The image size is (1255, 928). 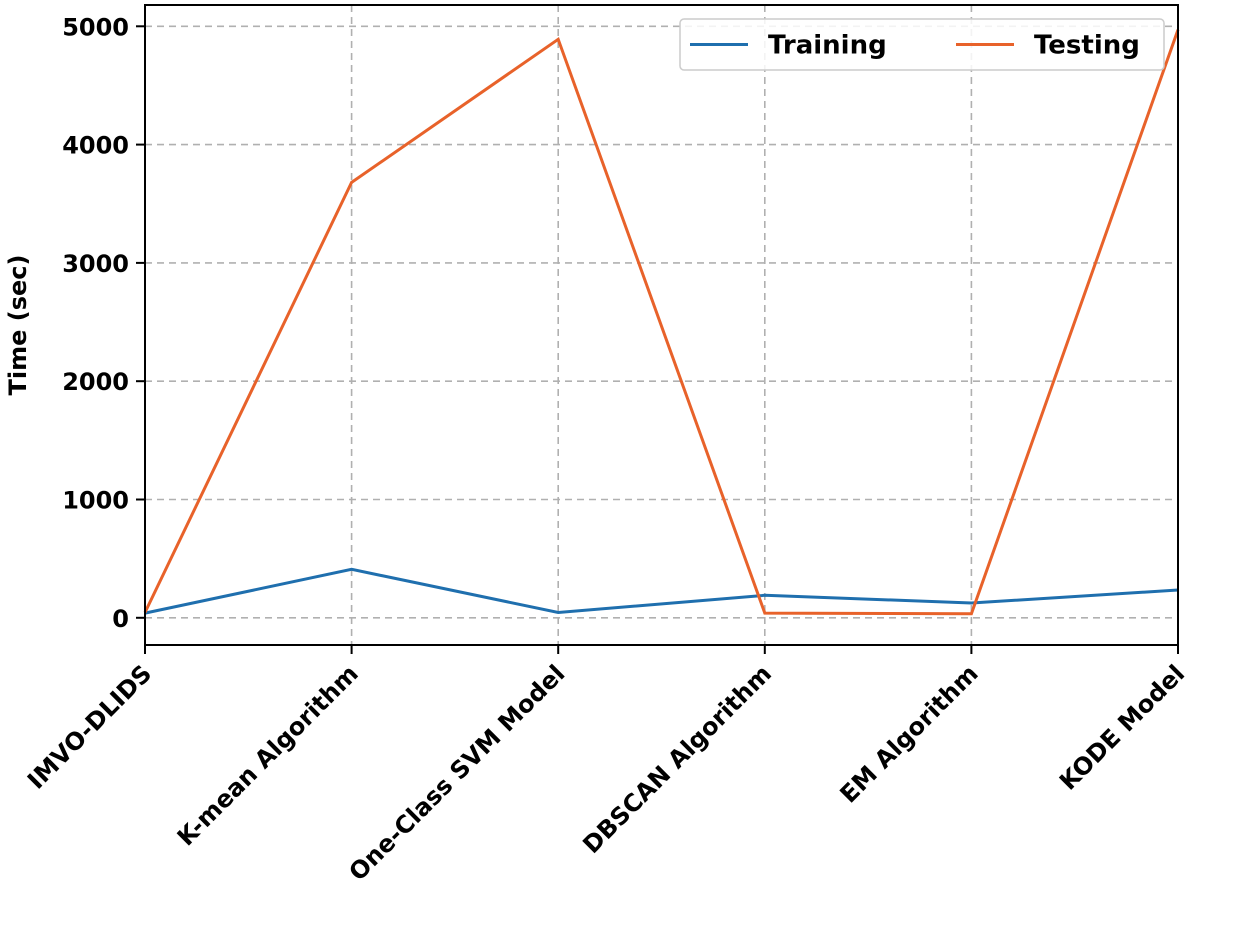 What do you see at coordinates (89, 726) in the screenshot?
I see `x-tick-label: IMVO-DLIDS` at bounding box center [89, 726].